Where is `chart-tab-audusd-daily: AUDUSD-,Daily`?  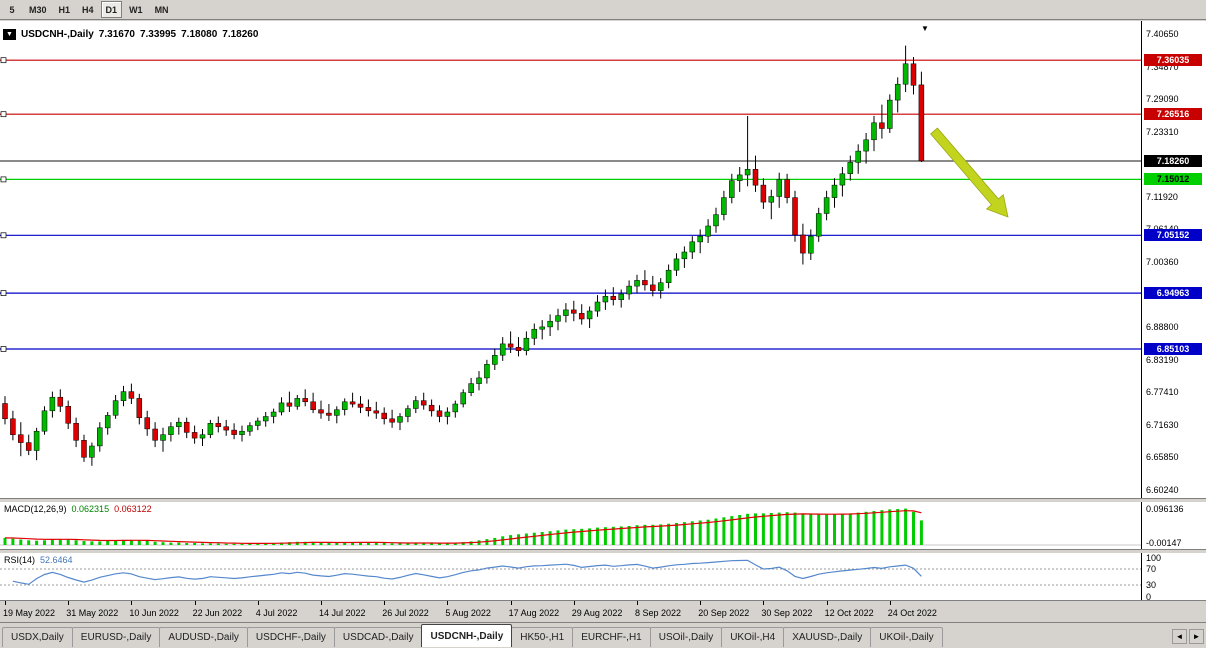 chart-tab-audusd-daily: AUDUSD-,Daily is located at coordinates (203, 637).